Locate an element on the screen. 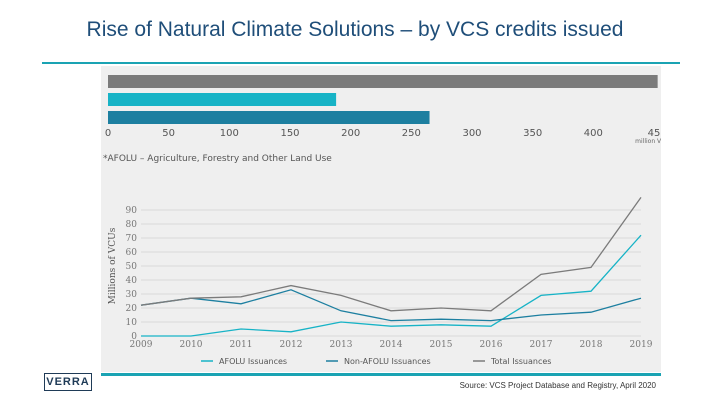  y-tick-label: 60 is located at coordinates (132, 253).